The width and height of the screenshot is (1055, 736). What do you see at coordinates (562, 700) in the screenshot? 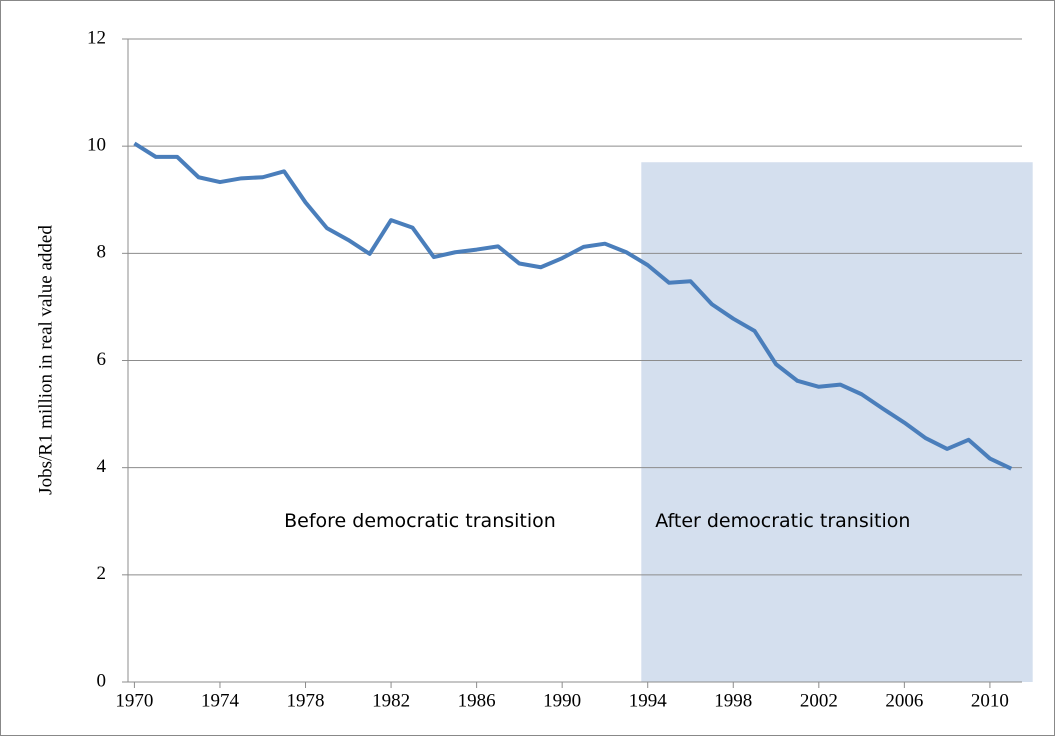
I see `x-tick-label: 1990` at bounding box center [562, 700].